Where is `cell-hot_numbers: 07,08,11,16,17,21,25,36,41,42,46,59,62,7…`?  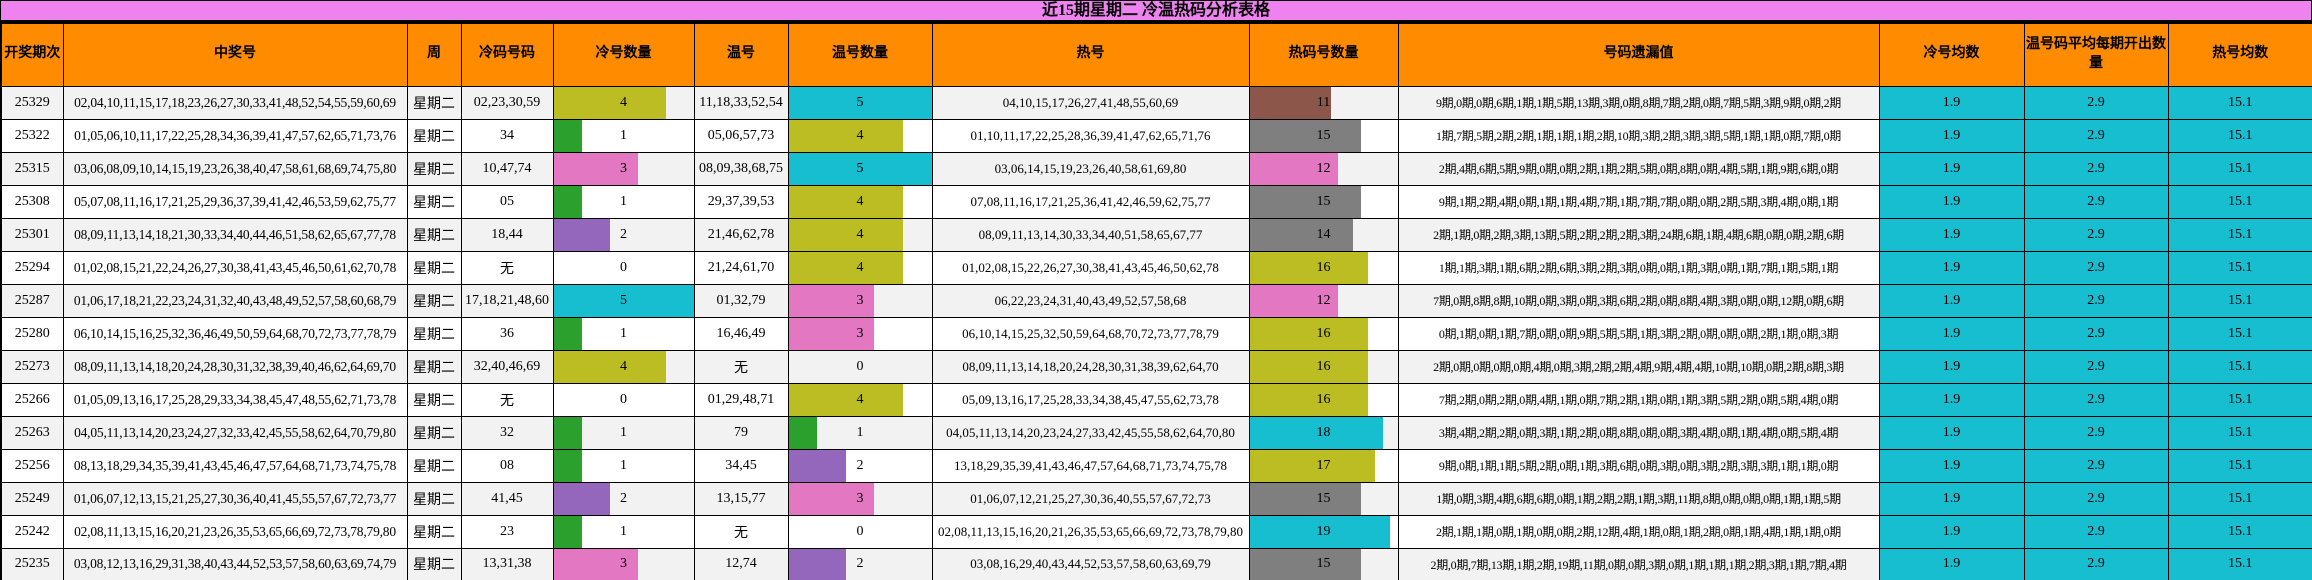 cell-hot_numbers: 07,08,11,16,17,21,25,36,41,42,46,59,62,7… is located at coordinates (1090, 201).